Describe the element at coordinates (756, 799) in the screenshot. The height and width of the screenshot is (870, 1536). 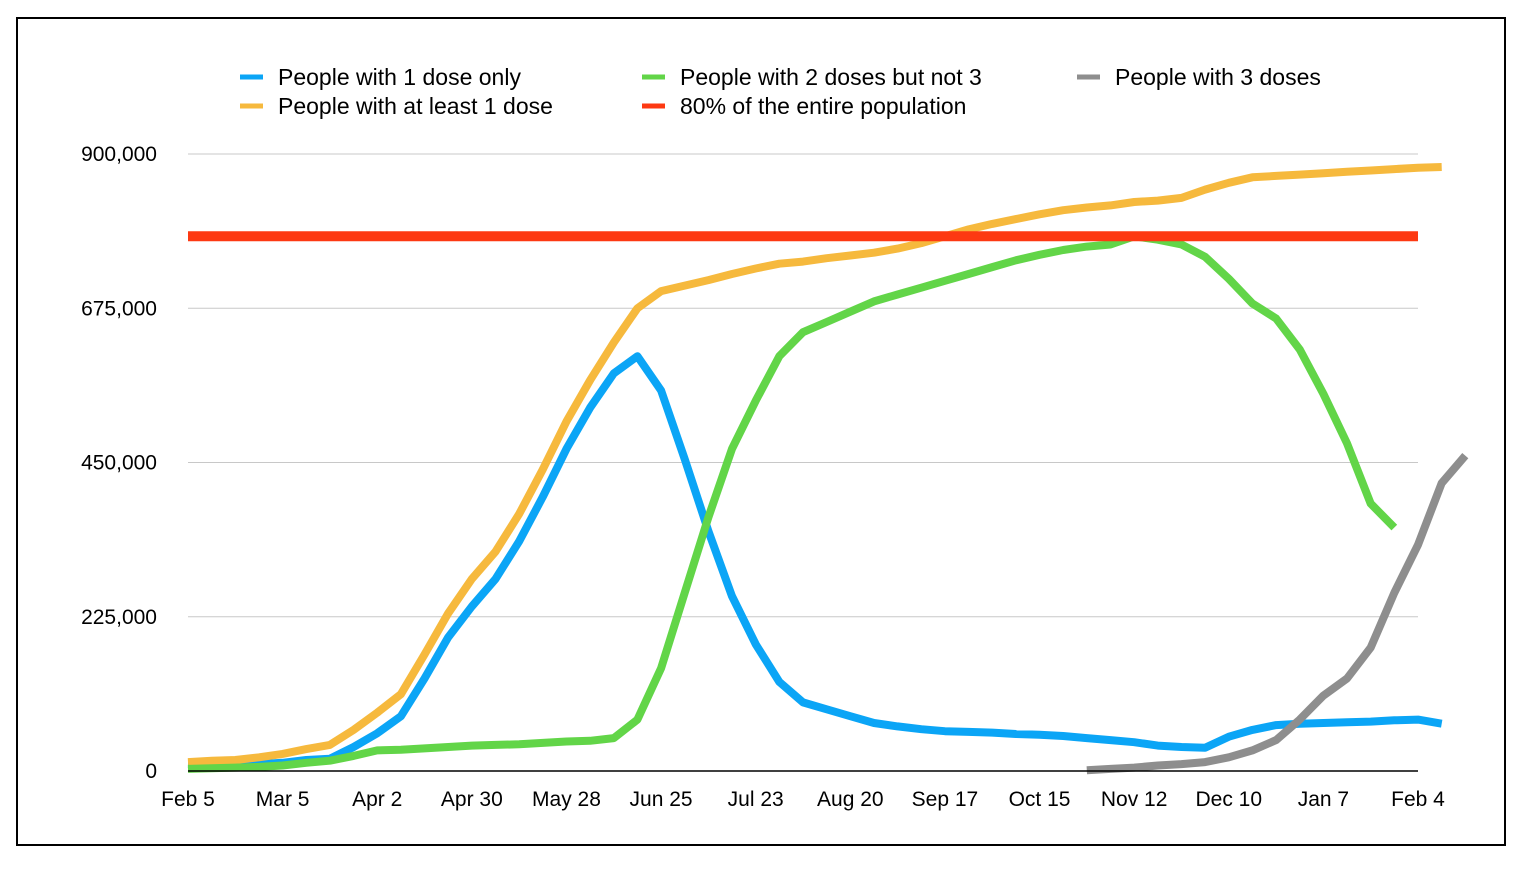
I see `x-tick-label: Jul 23` at that location.